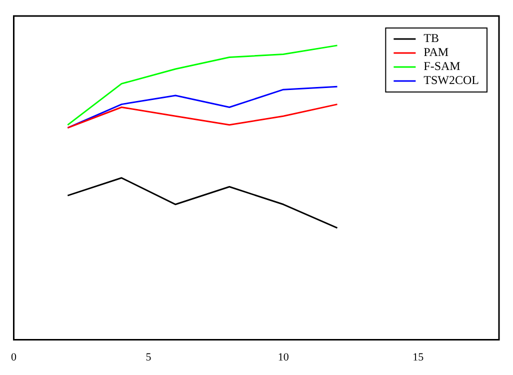 This screenshot has height=375, width=513. Describe the element at coordinates (14, 357) in the screenshot. I see `x-tick-label: 0` at that location.